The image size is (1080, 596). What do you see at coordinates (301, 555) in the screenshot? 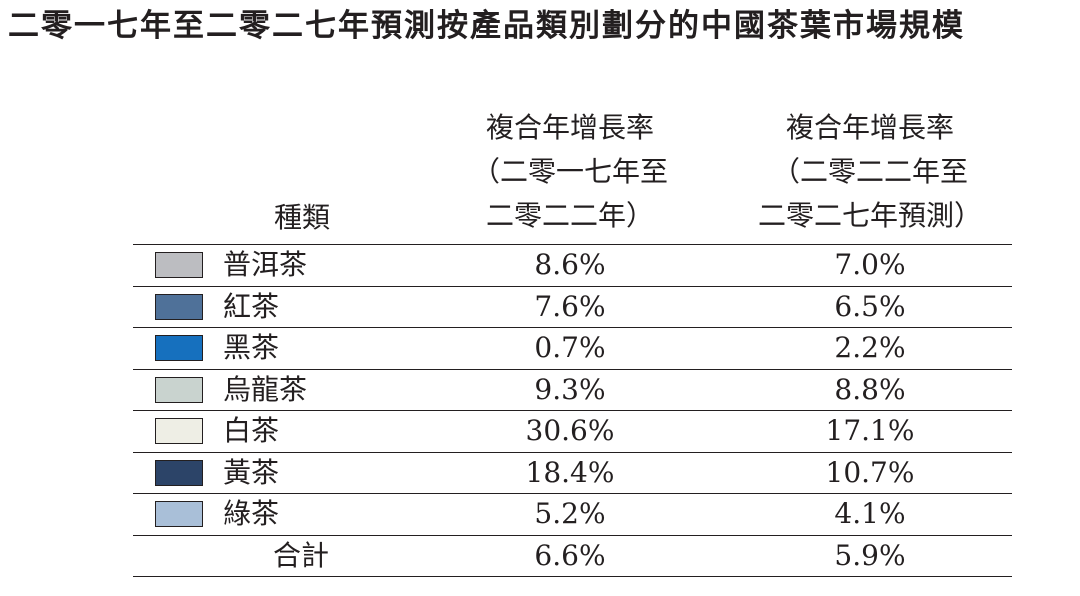
I see `total-label: 合計` at bounding box center [301, 555].